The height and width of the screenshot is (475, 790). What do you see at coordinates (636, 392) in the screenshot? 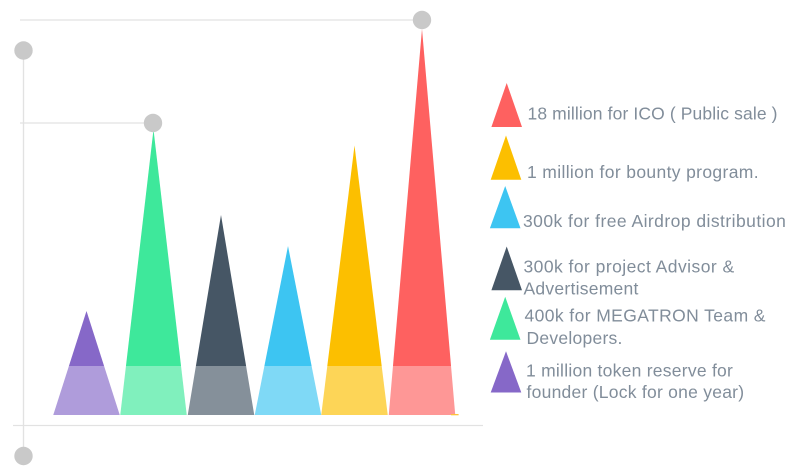
I see `svg-text: founder (Lock for one year)` at bounding box center [636, 392].